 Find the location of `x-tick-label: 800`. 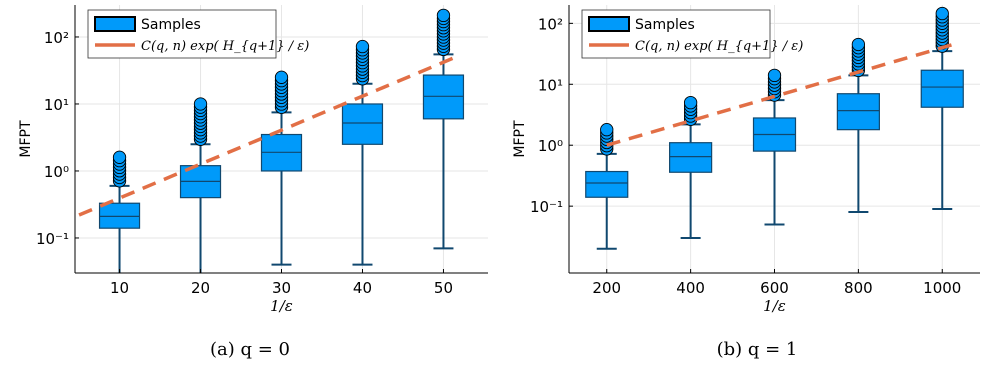

x-tick-label: 800 is located at coordinates (858, 288).